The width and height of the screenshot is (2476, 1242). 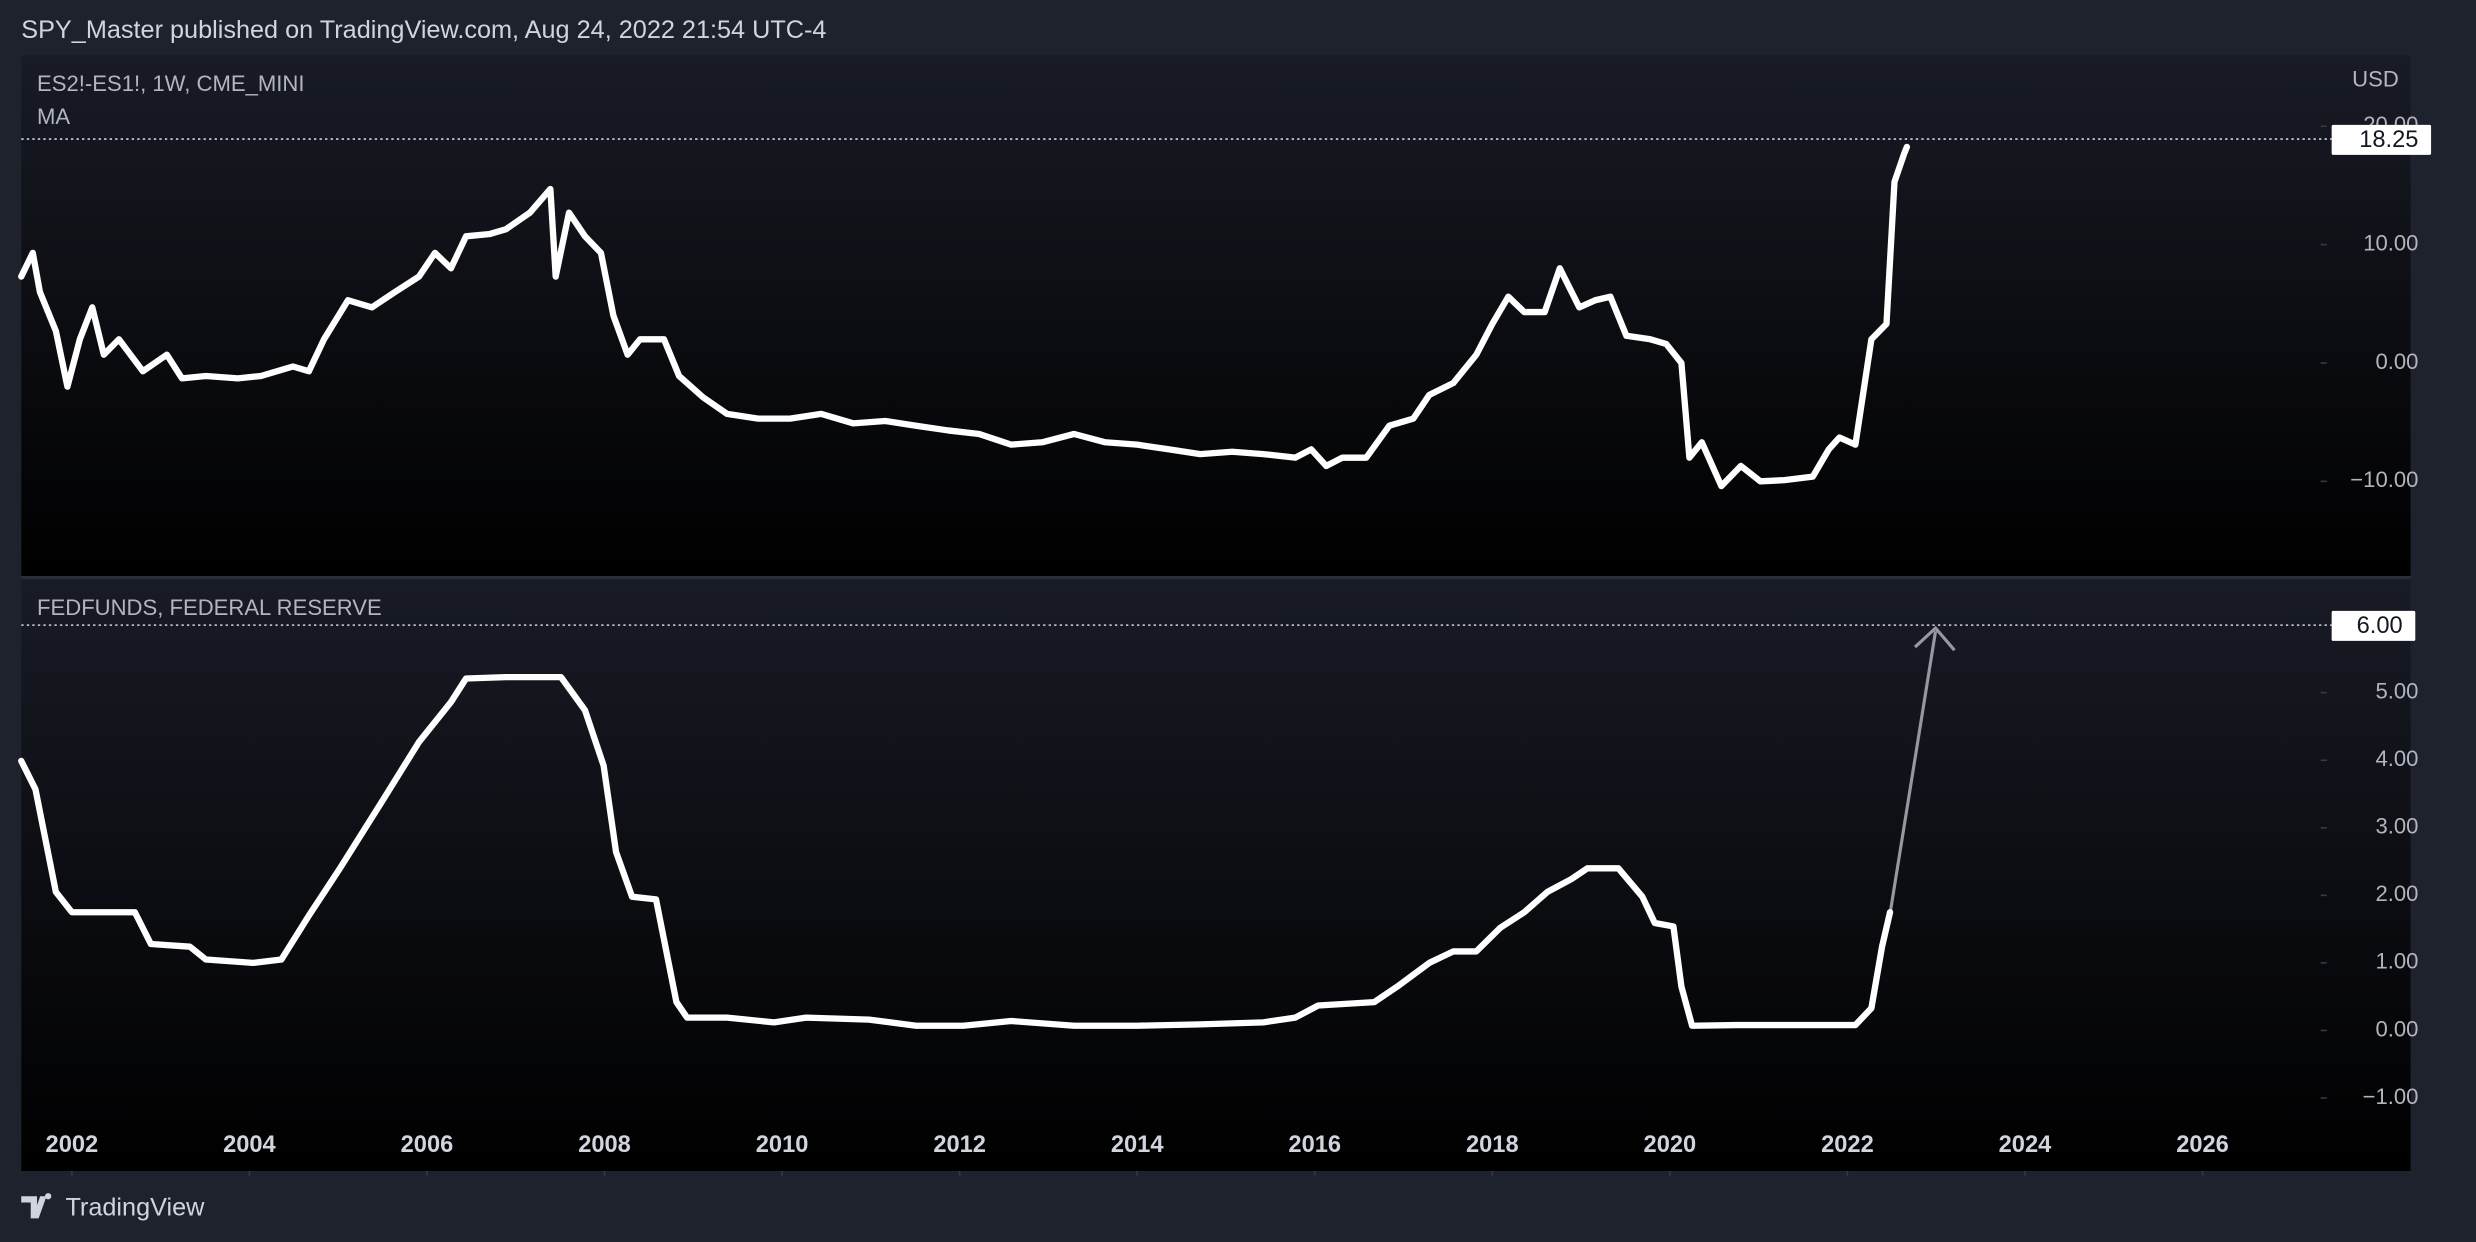 What do you see at coordinates (959, 1145) in the screenshot?
I see `x-tick-label: 2012` at bounding box center [959, 1145].